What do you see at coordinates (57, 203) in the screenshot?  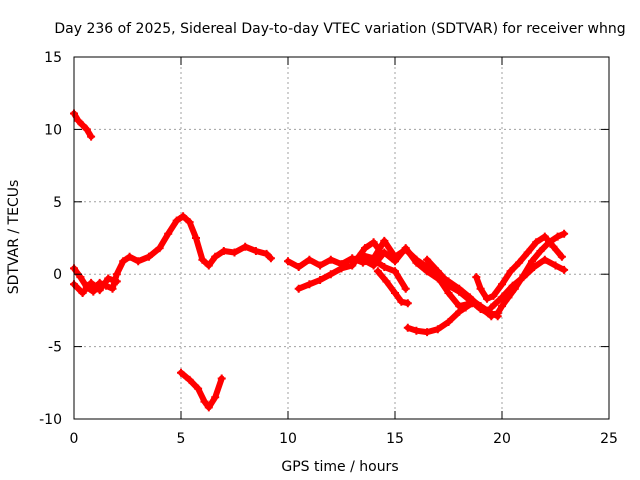 I see `y-tick-label: 5` at bounding box center [57, 203].